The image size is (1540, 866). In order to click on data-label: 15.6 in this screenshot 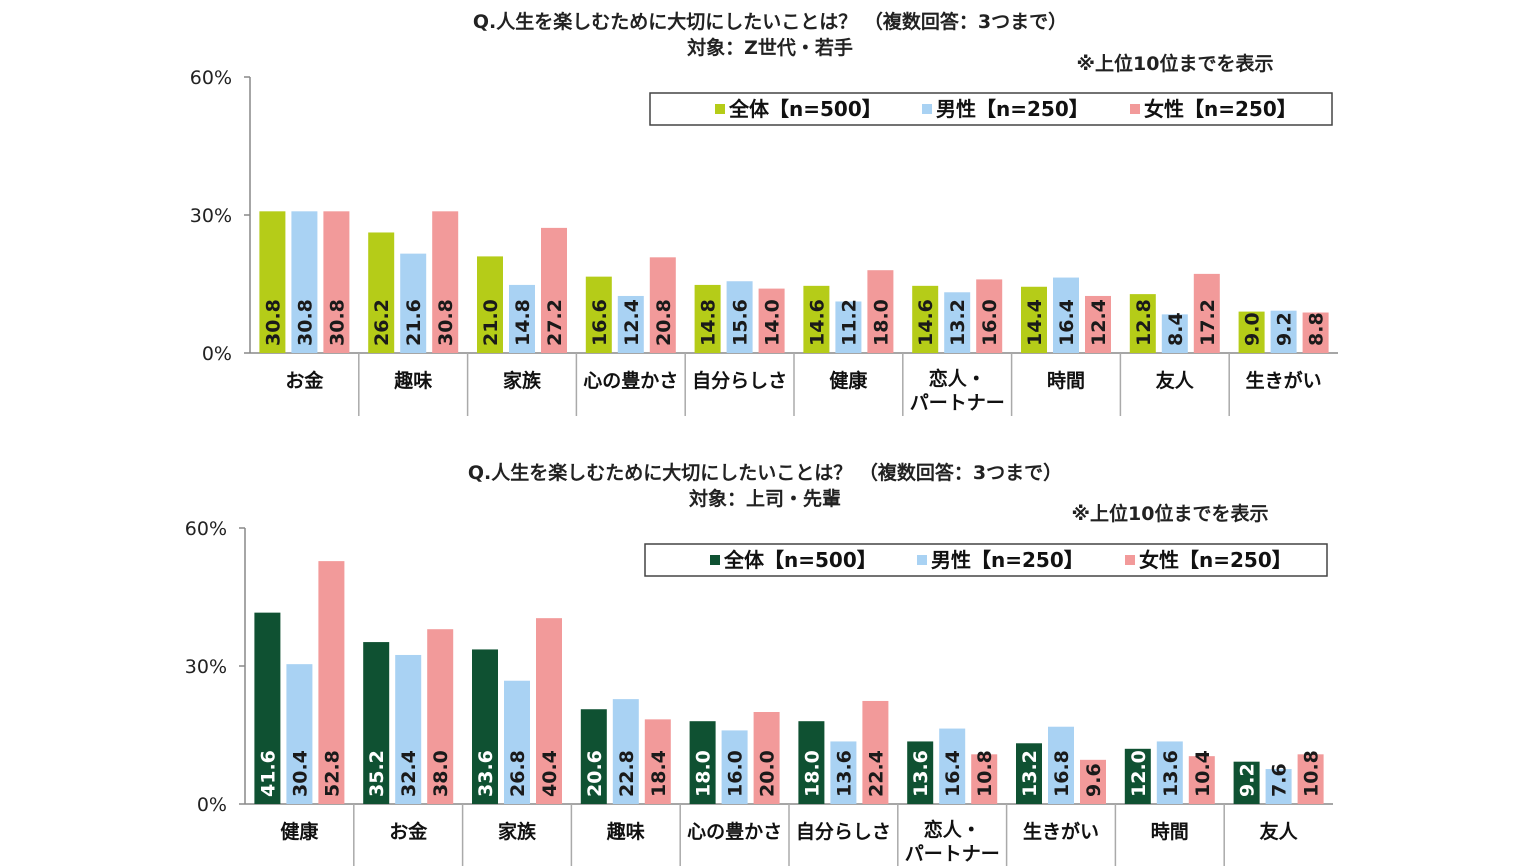, I will do `click(741, 322)`.